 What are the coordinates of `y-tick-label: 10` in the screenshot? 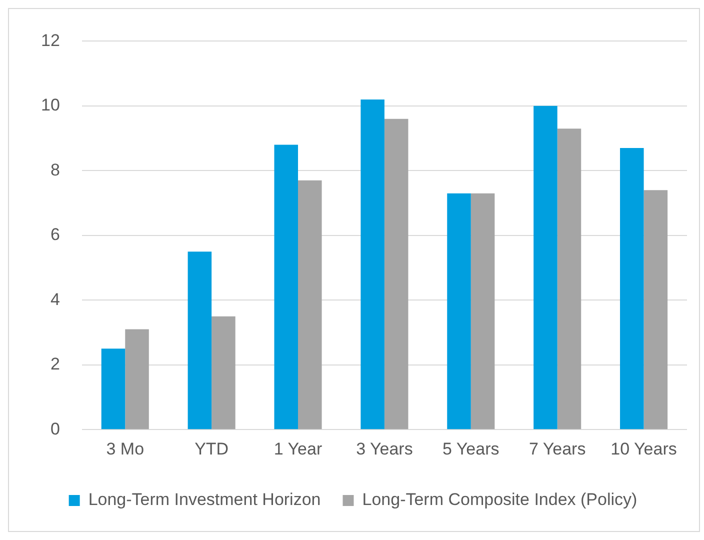 It's located at (50, 105).